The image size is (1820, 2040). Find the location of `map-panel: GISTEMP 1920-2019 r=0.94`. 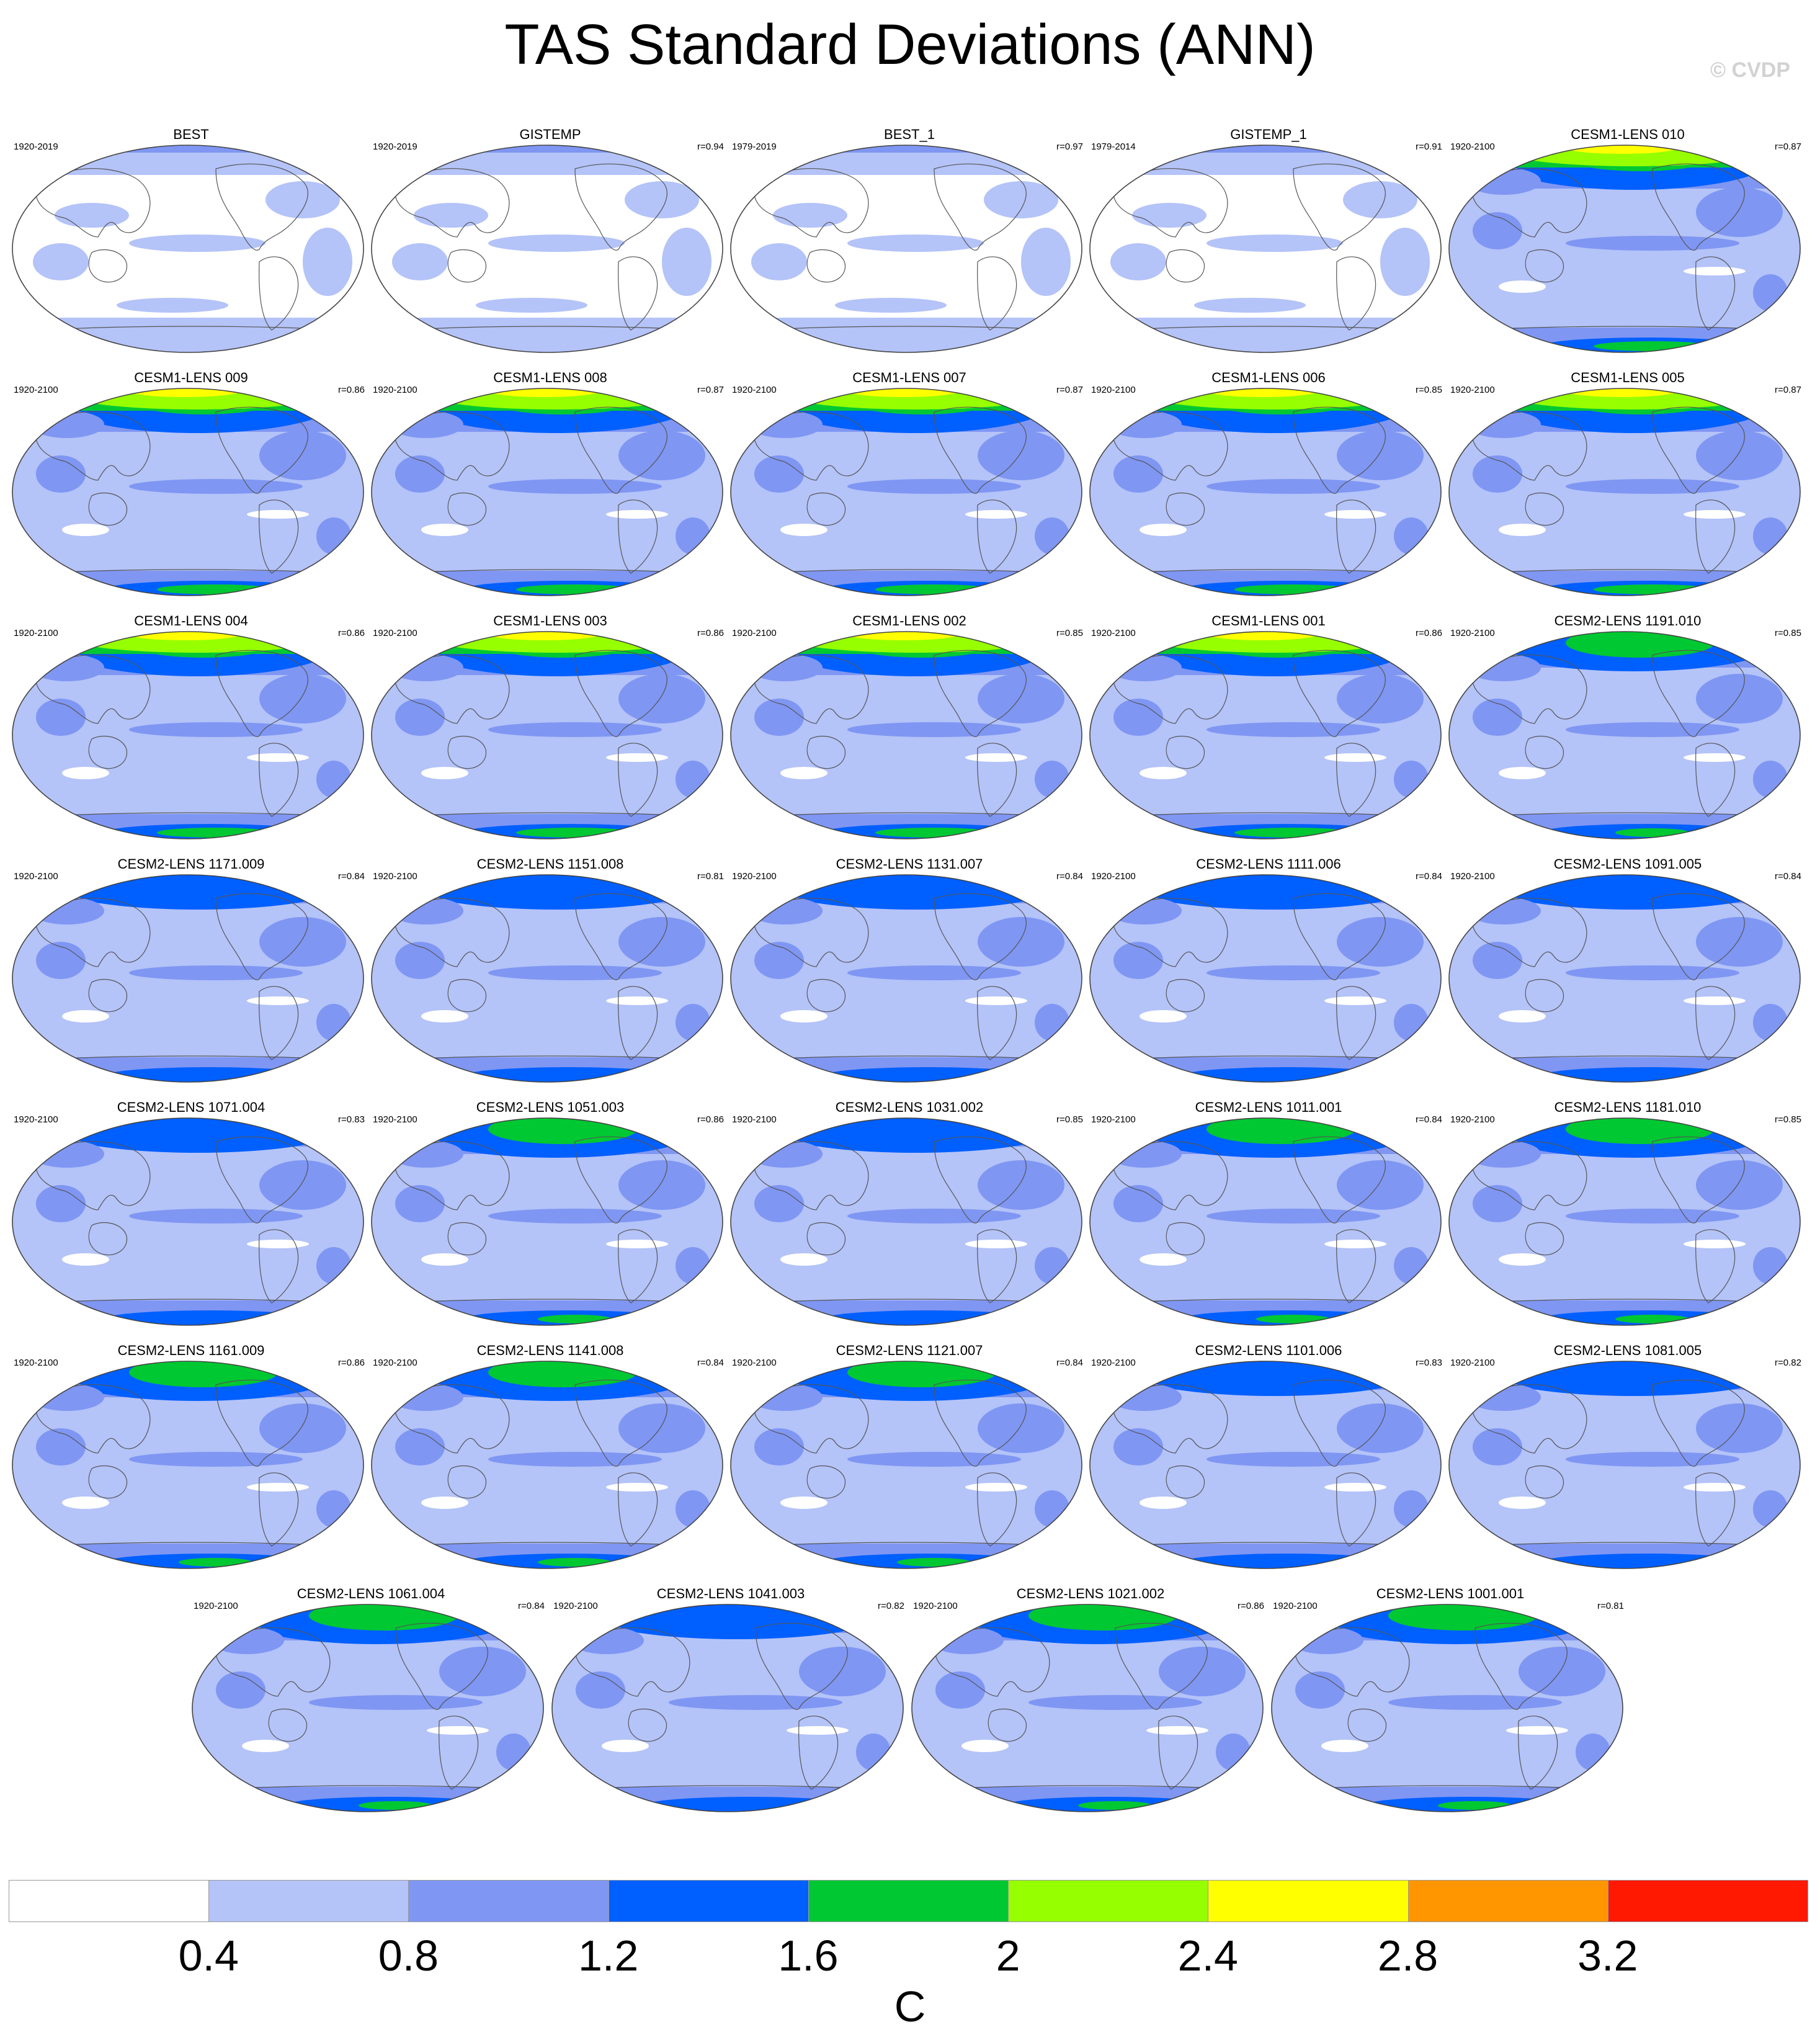

map-panel: GISTEMP 1920-2019 r=0.94 is located at coordinates (550, 244).